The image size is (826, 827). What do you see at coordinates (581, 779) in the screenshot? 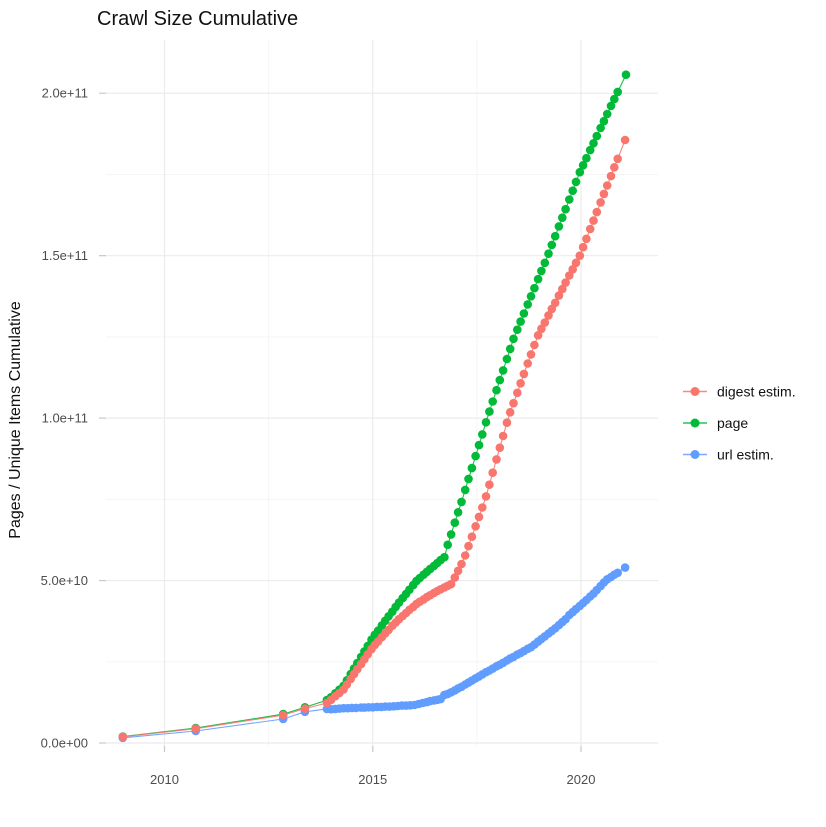
I see `x-tick-label: 2020` at bounding box center [581, 779].